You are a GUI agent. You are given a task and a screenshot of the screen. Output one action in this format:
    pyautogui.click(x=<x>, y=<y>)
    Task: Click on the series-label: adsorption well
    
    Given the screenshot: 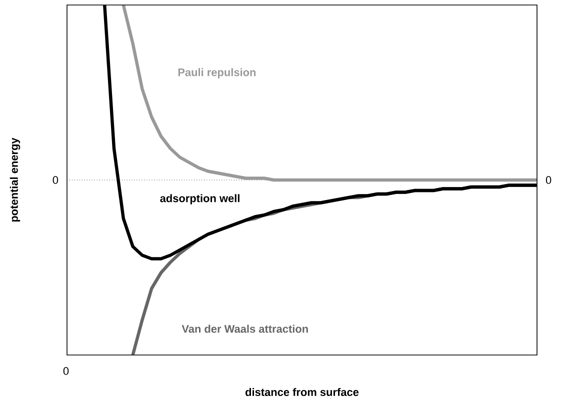 What is the action you would take?
    pyautogui.click(x=200, y=199)
    